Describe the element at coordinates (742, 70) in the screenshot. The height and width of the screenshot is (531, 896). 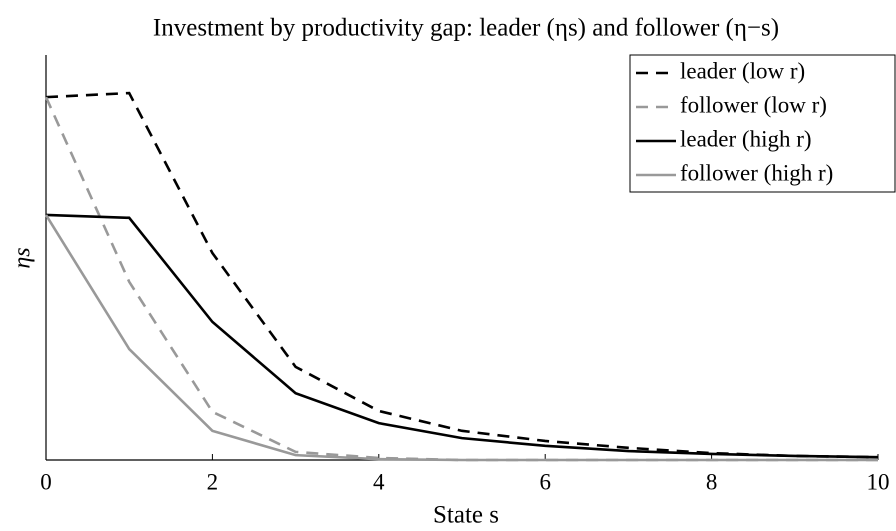
I see `legend-label: leader (low r)` at that location.